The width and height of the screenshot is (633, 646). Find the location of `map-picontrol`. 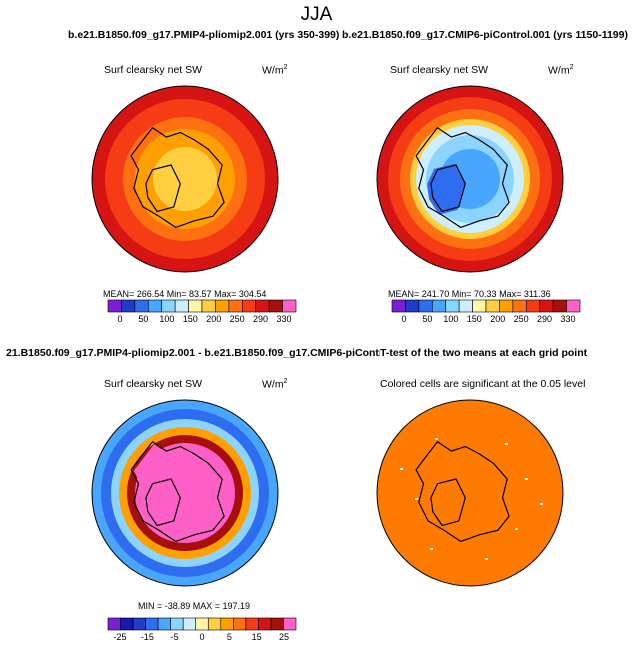

map-picontrol is located at coordinates (470, 179).